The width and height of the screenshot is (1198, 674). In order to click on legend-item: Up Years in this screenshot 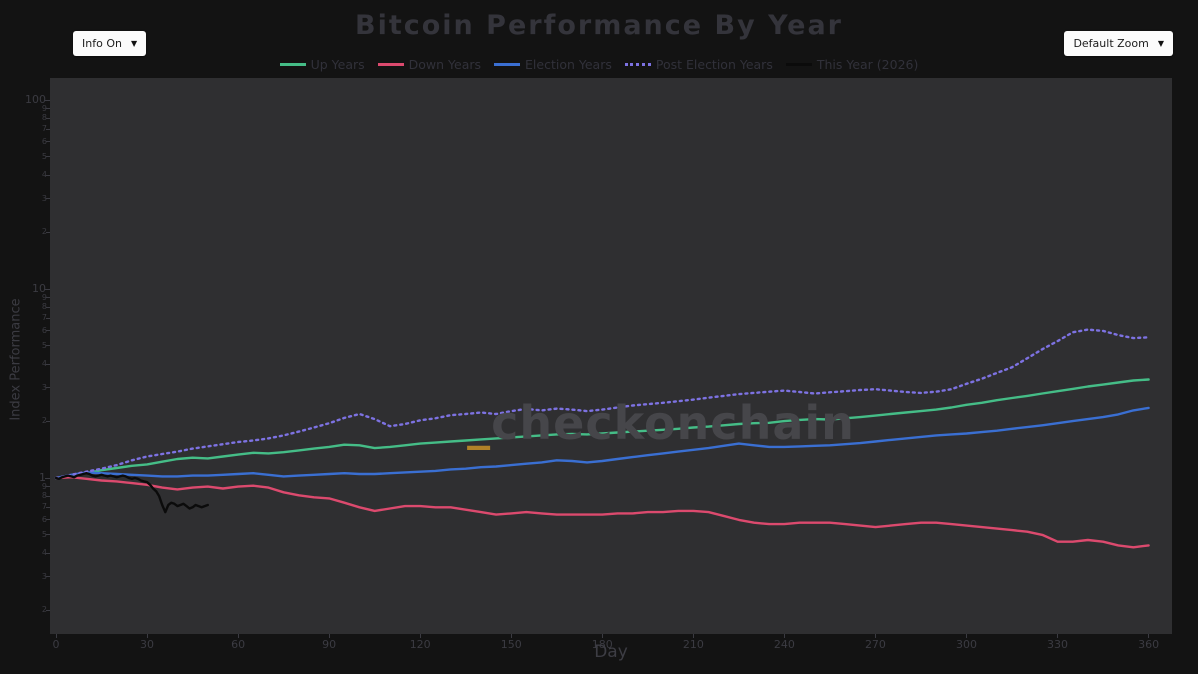, I will do `click(322, 64)`.